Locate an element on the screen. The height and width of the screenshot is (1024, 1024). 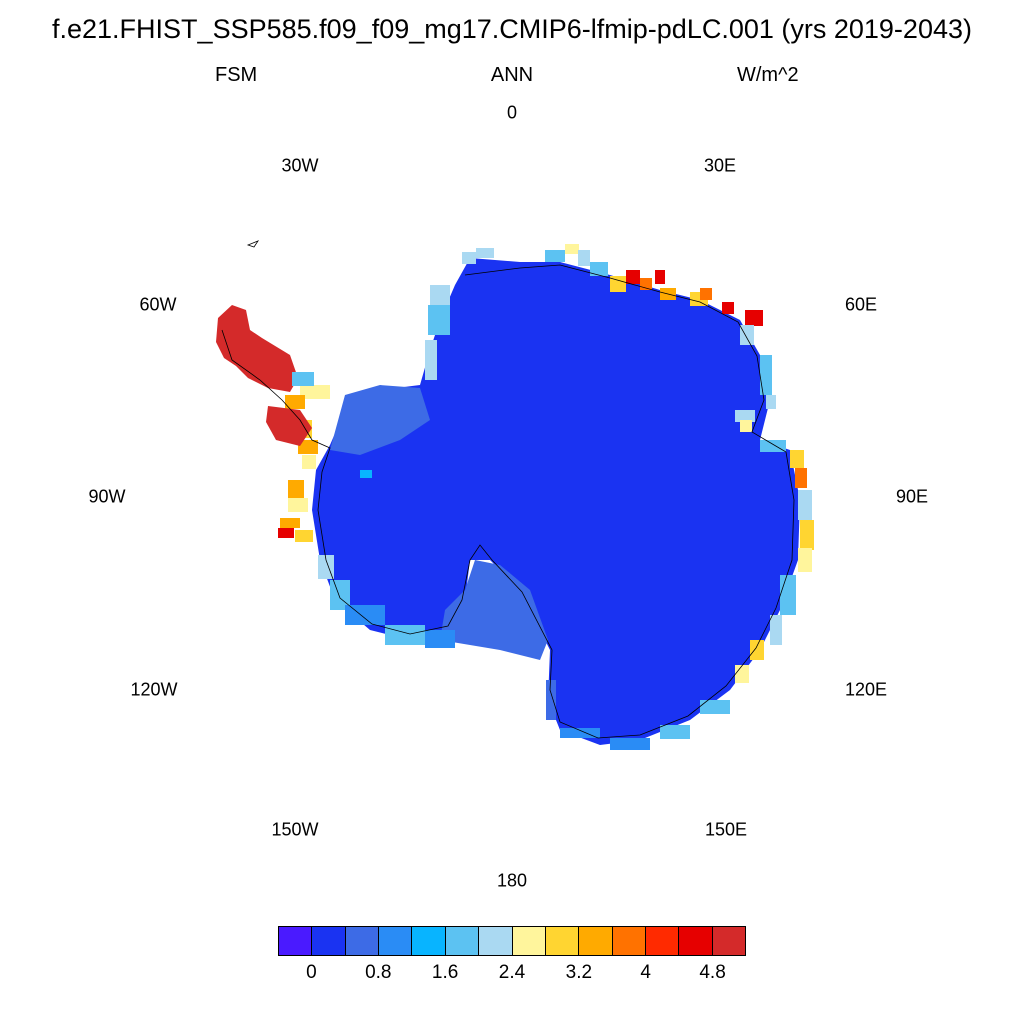
period-label: ANN is located at coordinates (512, 75).